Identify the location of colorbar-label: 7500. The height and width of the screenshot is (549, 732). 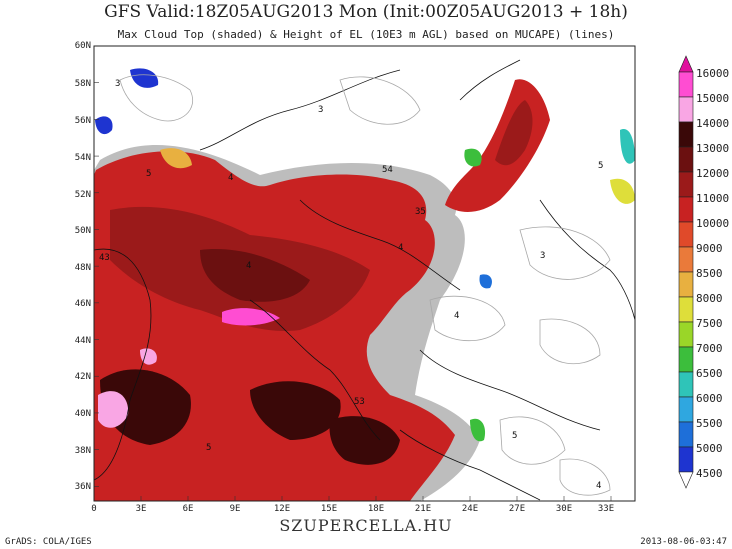
(709, 323).